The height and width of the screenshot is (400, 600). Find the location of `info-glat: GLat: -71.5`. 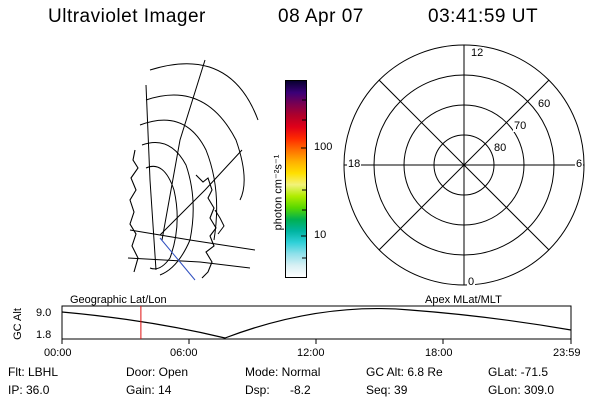

info-glat: GLat: -71.5 is located at coordinates (518, 372).